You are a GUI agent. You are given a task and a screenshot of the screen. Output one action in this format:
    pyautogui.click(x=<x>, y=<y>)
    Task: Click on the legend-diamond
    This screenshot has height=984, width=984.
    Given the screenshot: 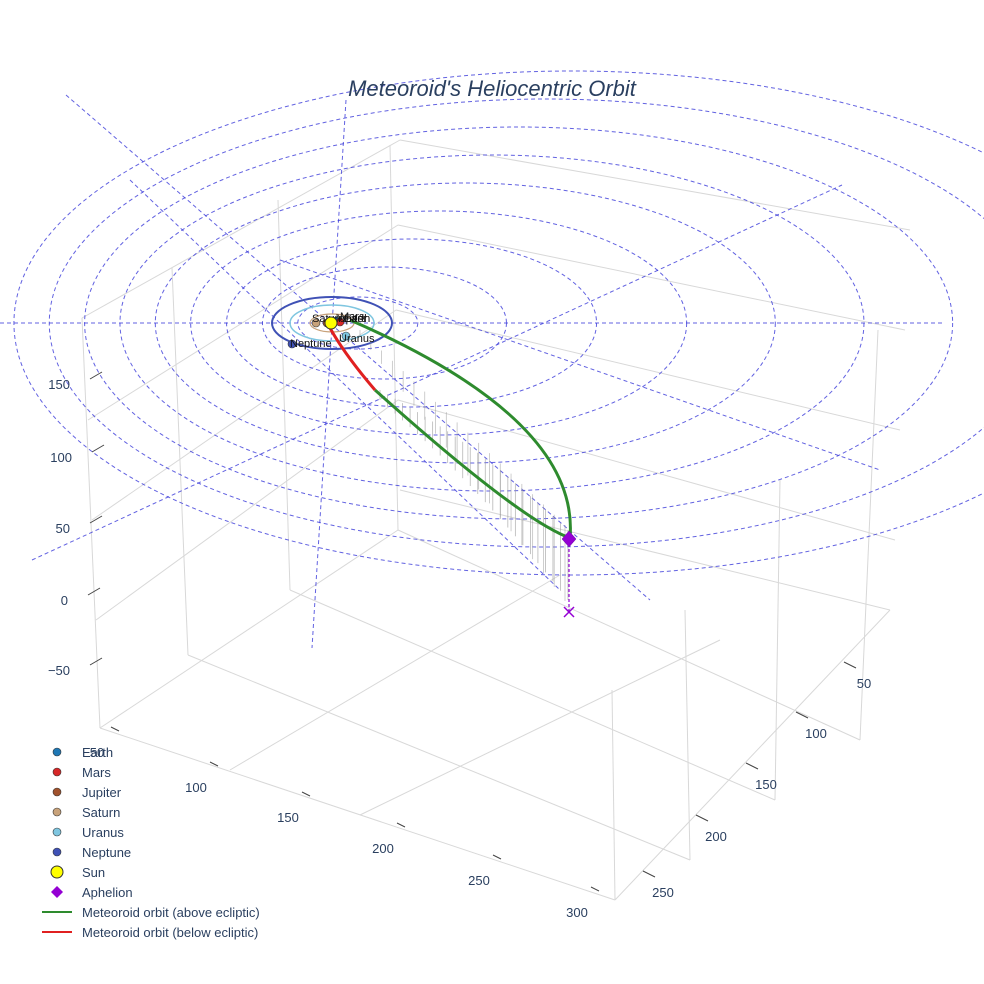 What is the action you would take?
    pyautogui.click(x=57, y=892)
    